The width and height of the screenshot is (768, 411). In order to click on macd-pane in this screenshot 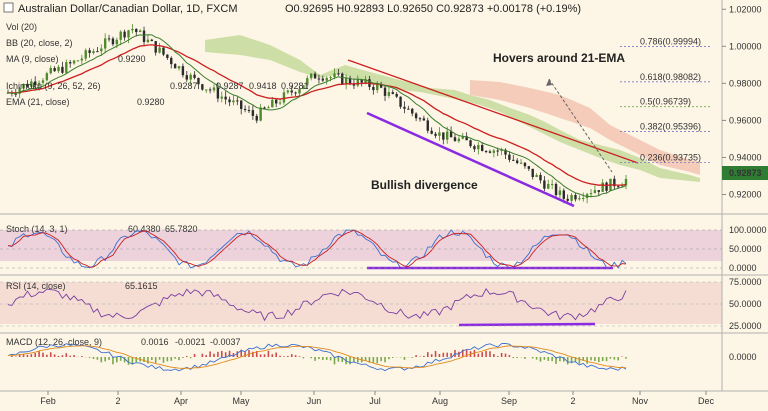, I will do `click(361, 362)`.